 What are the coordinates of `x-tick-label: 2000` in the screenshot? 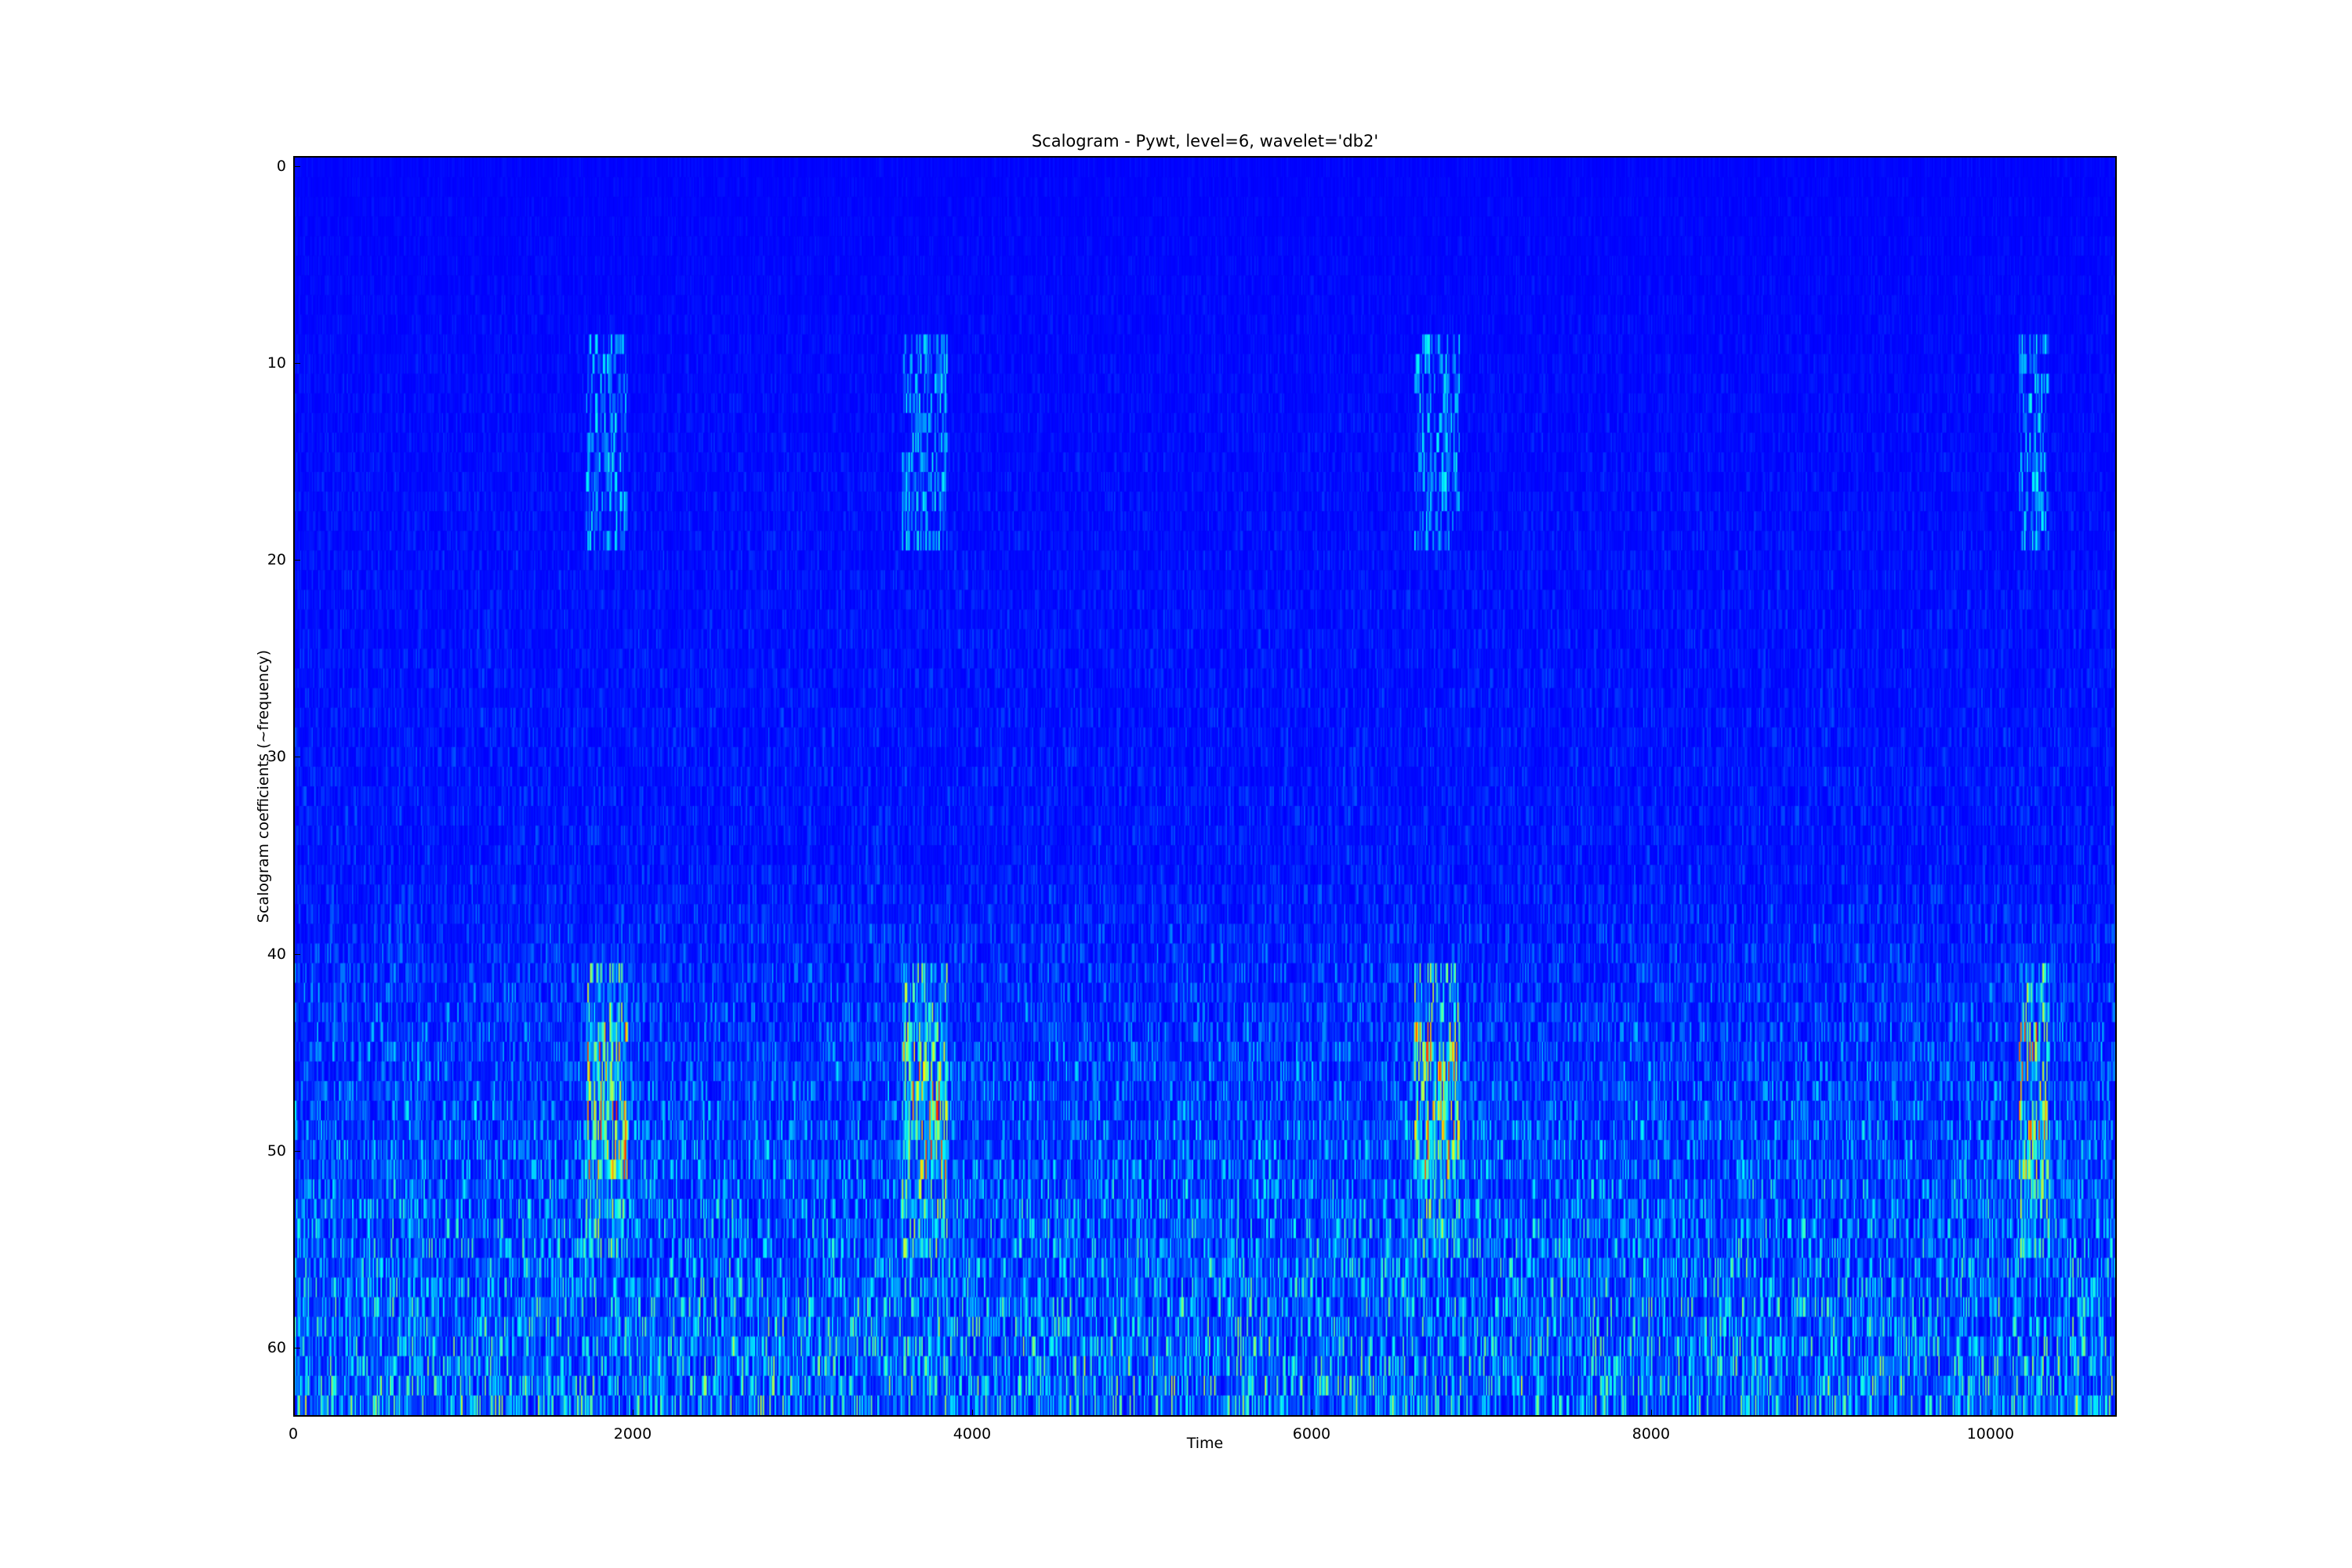 It's located at (632, 1434).